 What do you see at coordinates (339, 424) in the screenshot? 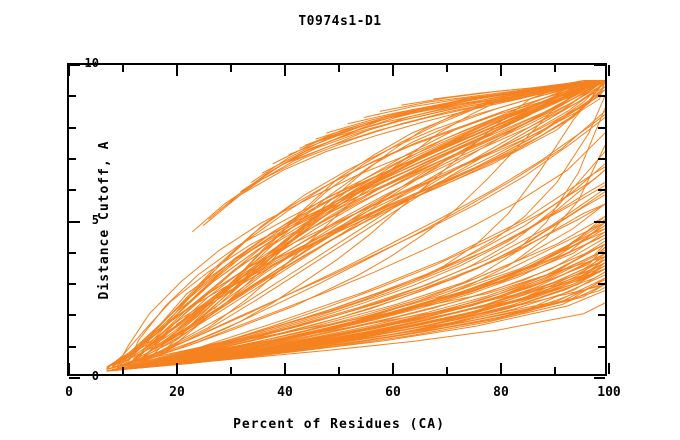
I see `x-axis-title: Percent of Residues (CA)` at bounding box center [339, 424].